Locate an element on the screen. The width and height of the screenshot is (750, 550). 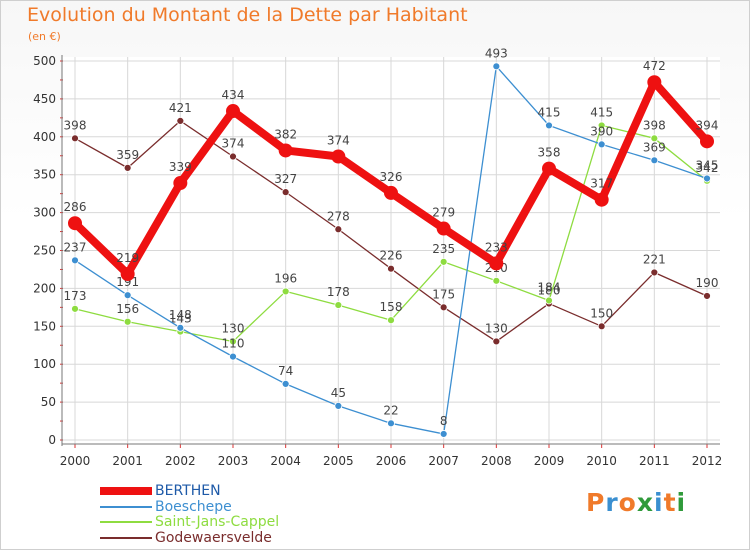
data-label: 150 is located at coordinates (601, 313).